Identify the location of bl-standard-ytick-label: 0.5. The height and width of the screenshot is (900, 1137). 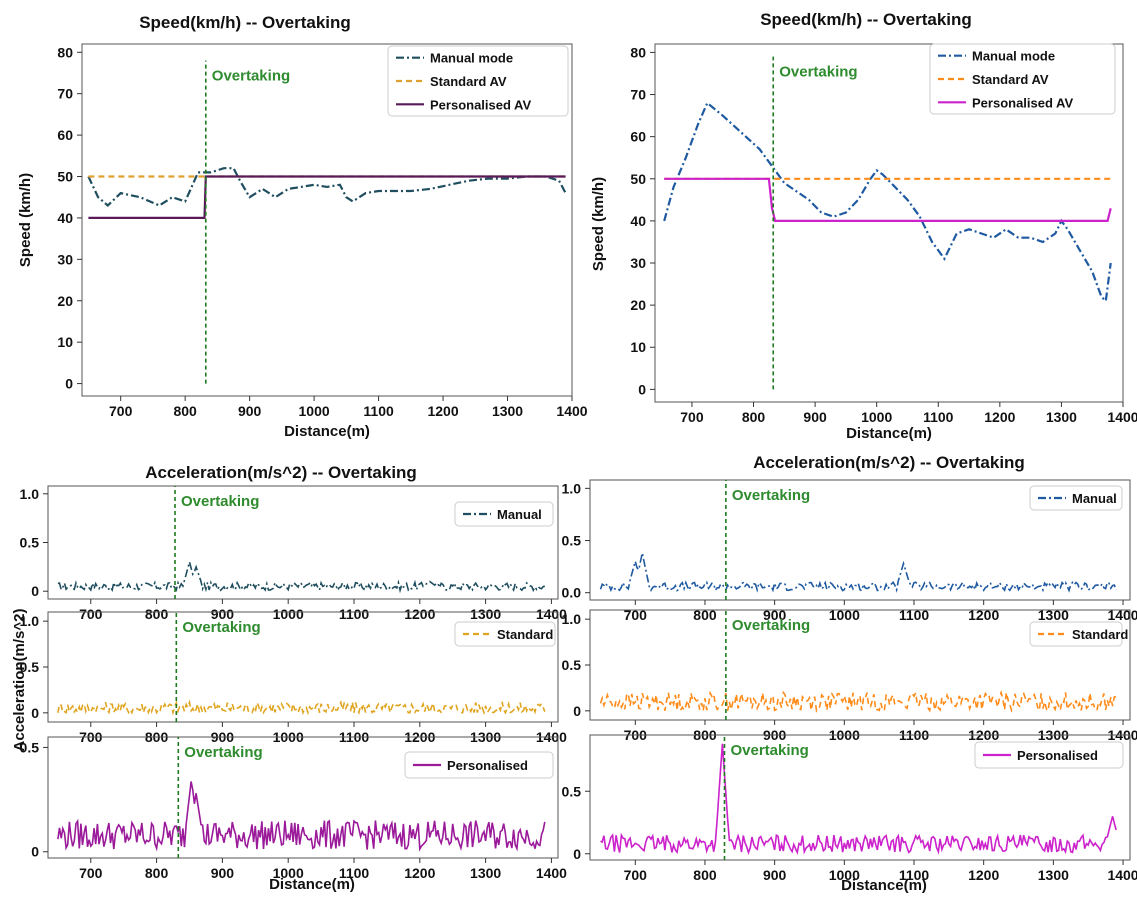
(30, 667).